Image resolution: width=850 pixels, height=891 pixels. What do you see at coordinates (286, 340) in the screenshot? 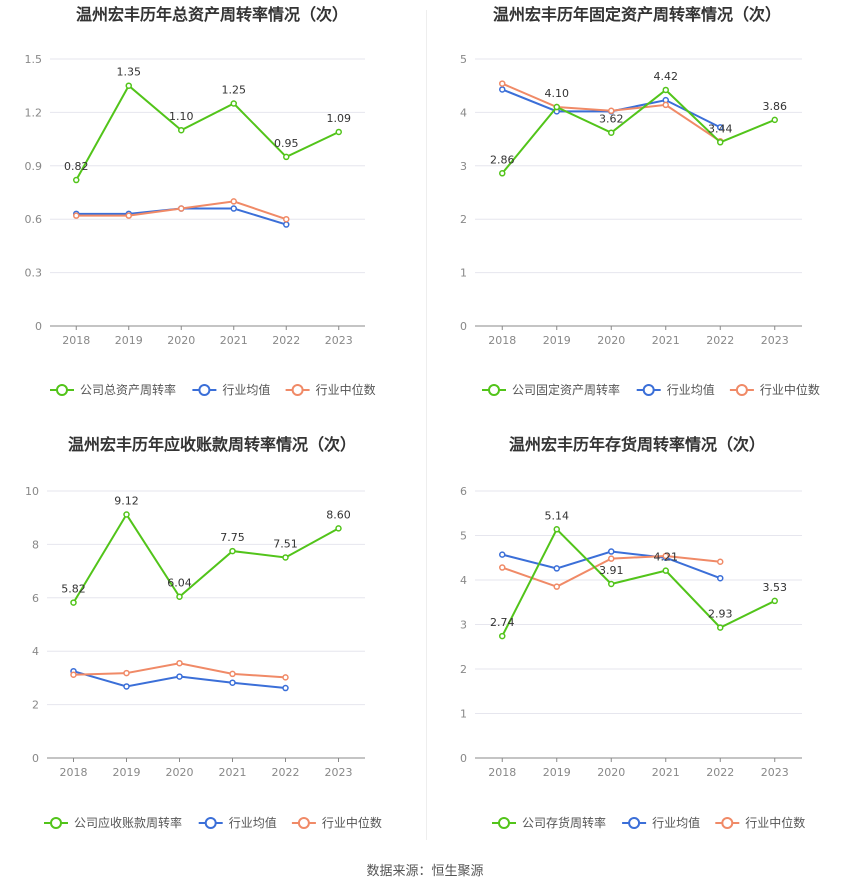
I see `x-tick-label: 2022` at bounding box center [286, 340].